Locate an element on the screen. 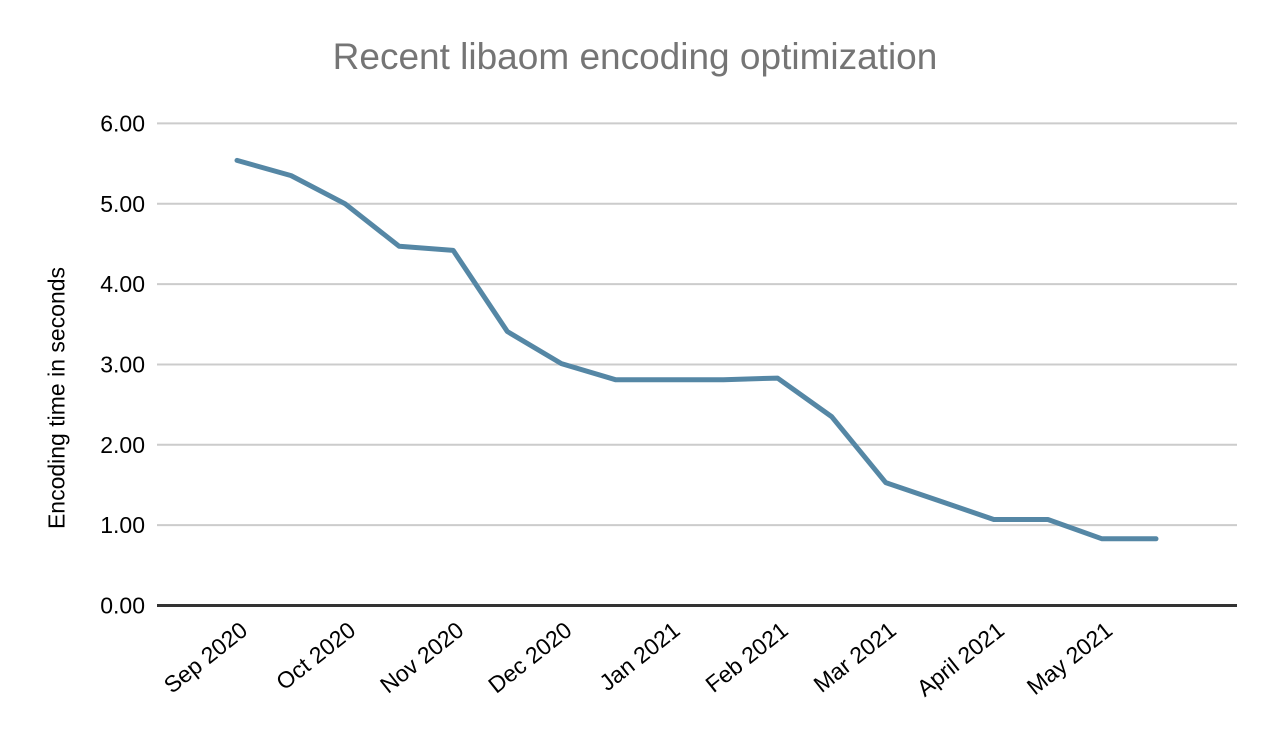  y-tick-label: 6.00 is located at coordinates (122, 123).